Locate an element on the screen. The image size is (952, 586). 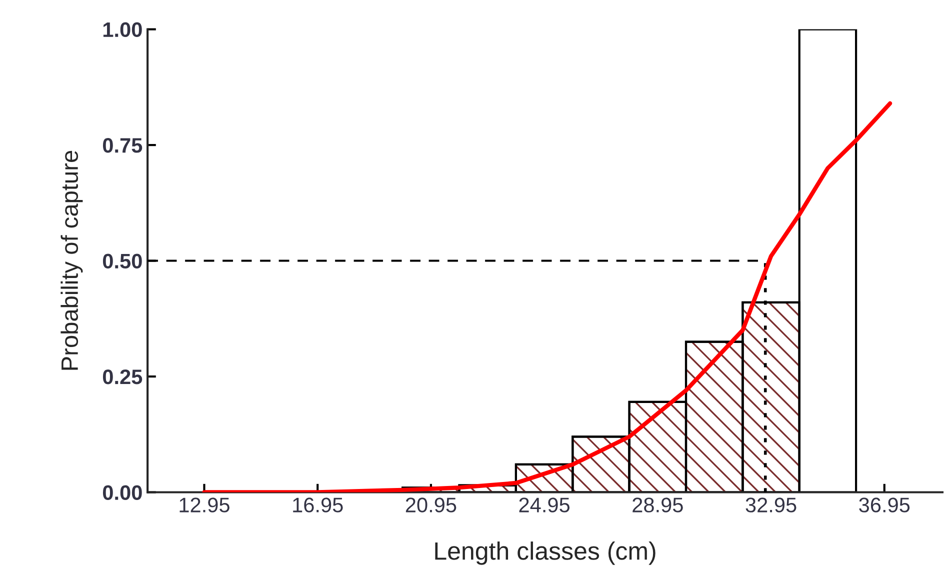
x-tick-label: 12.95 is located at coordinates (205, 505).